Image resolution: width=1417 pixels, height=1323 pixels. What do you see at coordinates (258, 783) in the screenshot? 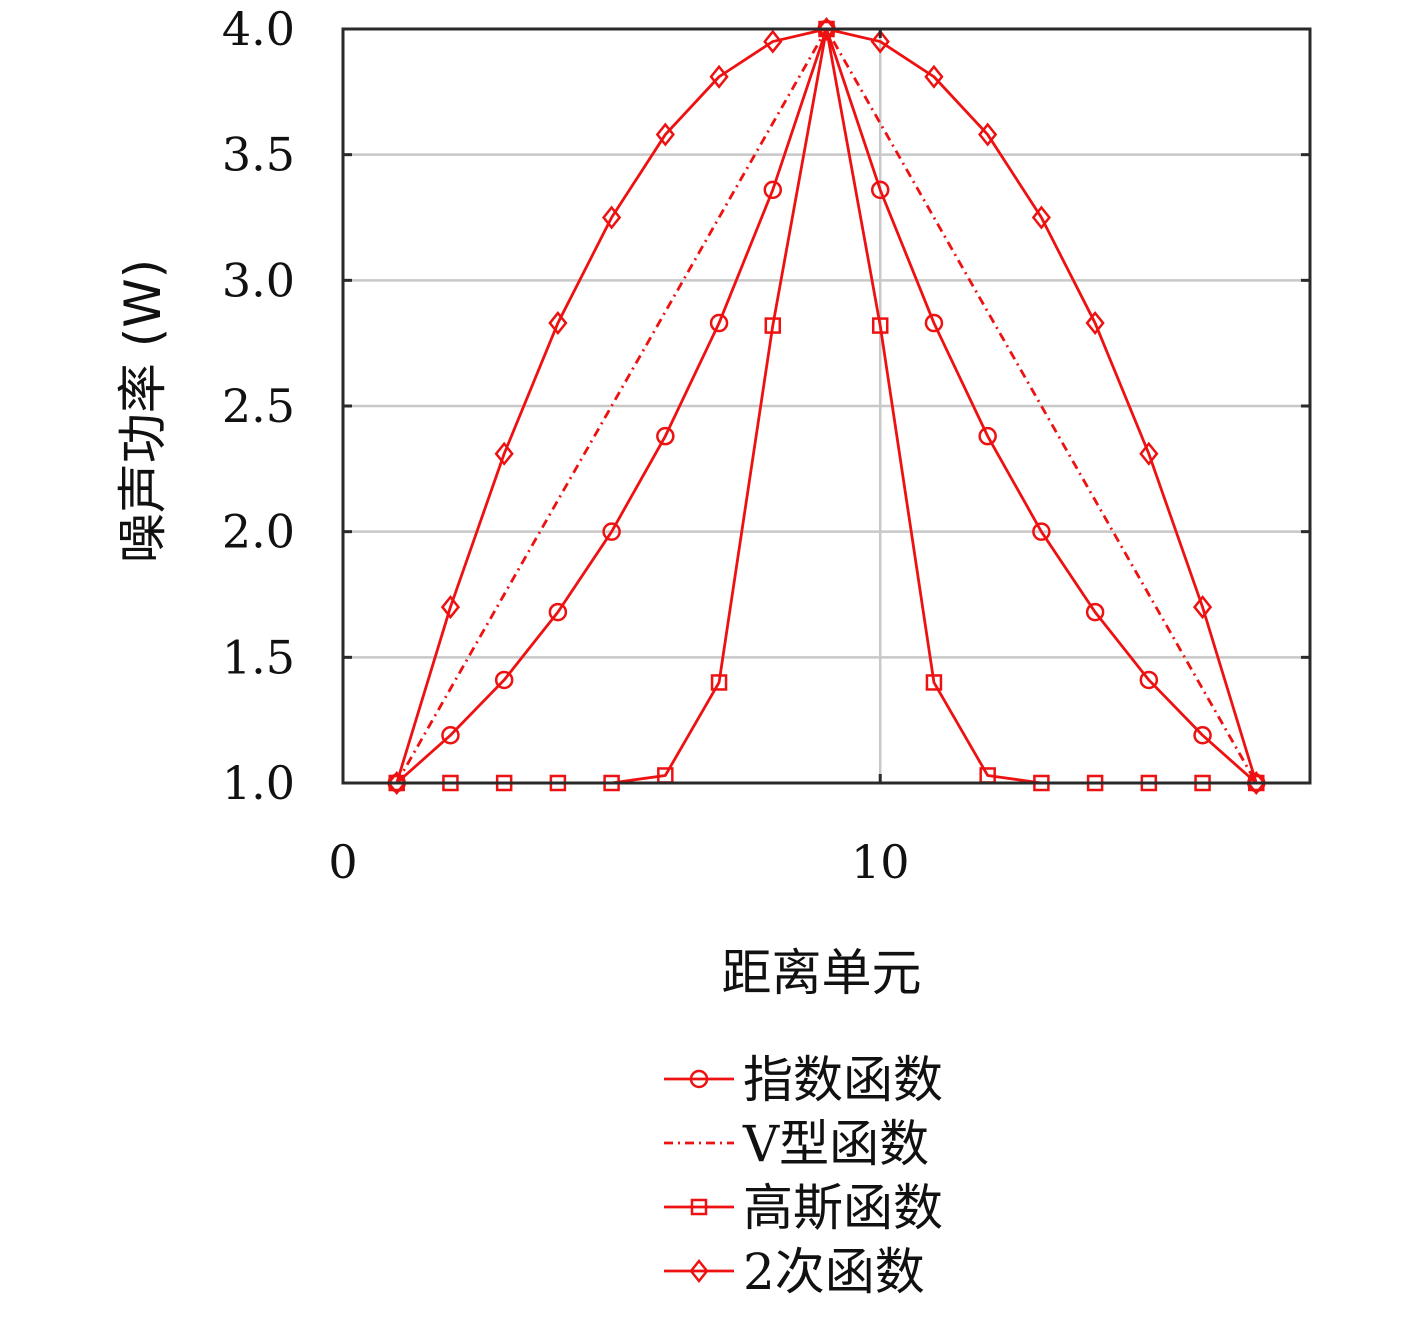
I see `y-tick-label: 1.0` at bounding box center [258, 783].